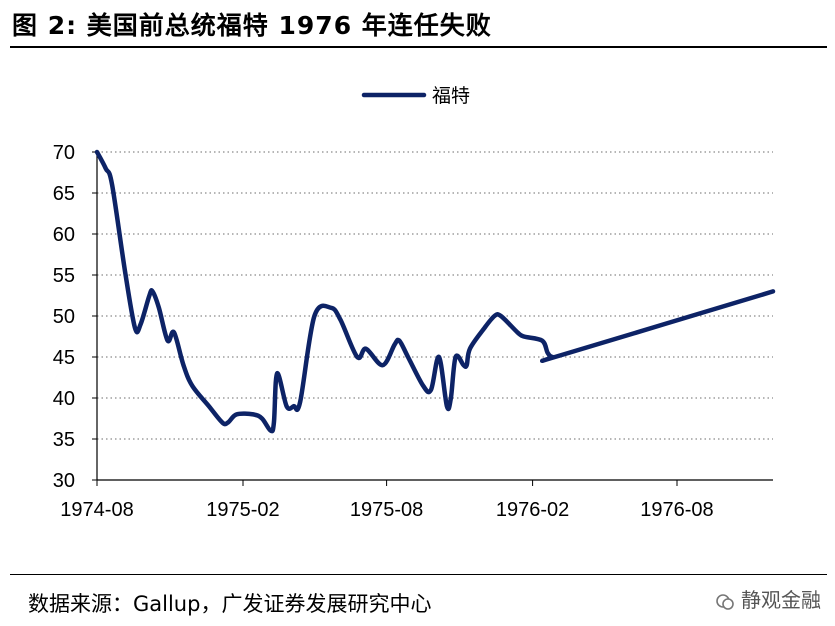 This screenshot has height=626, width=835. What do you see at coordinates (418, 574) in the screenshot?
I see `footer-rule` at bounding box center [418, 574].